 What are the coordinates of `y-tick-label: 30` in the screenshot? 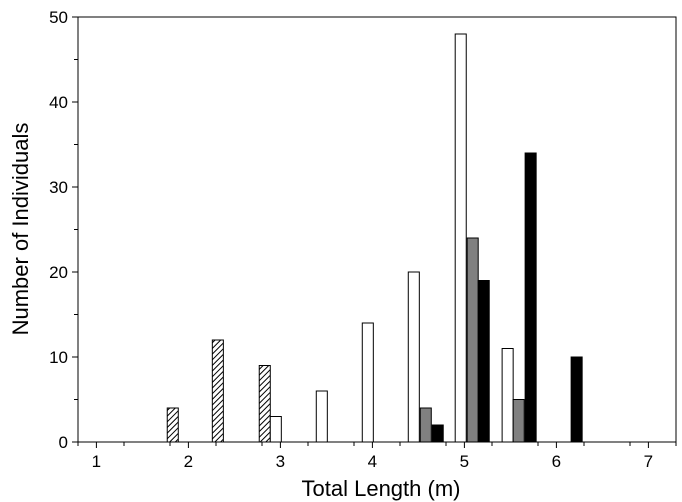 It's located at (58, 187).